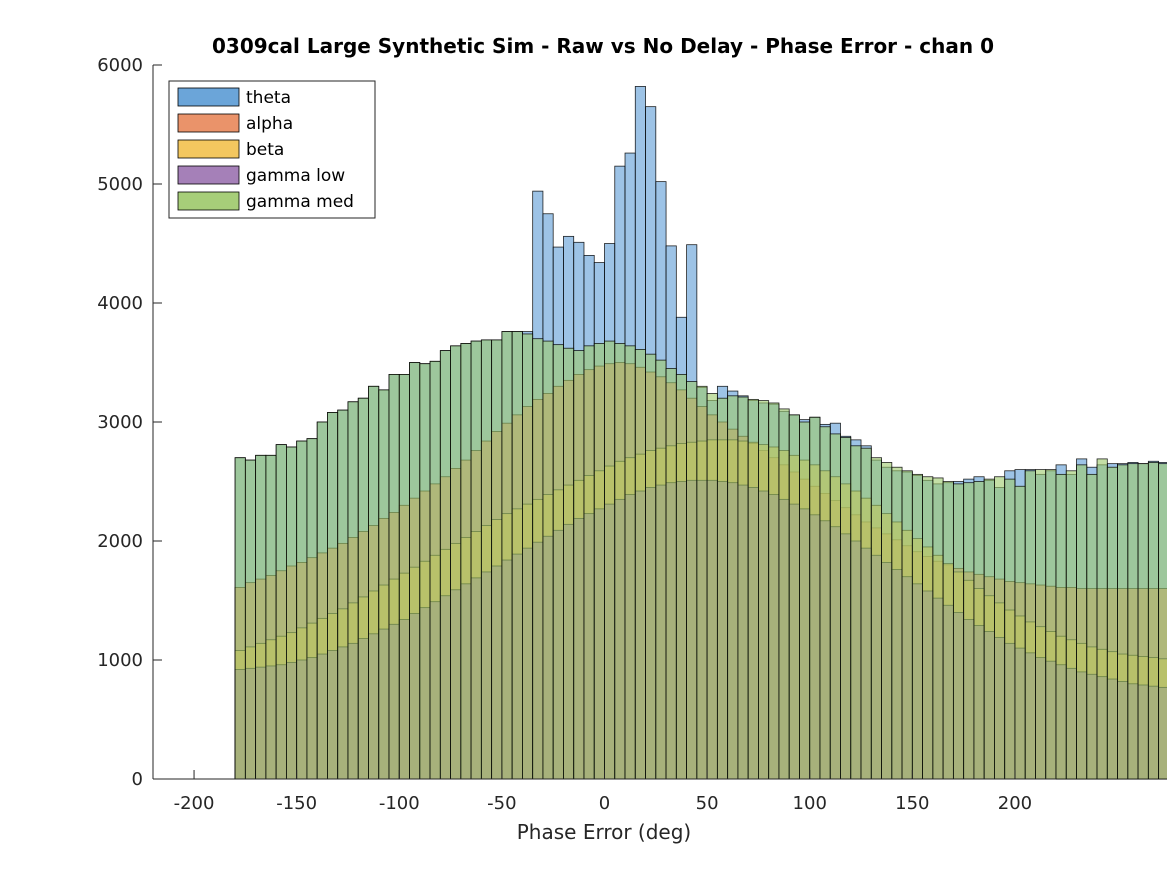  What do you see at coordinates (265, 150) in the screenshot?
I see `legend-label: beta` at bounding box center [265, 150].